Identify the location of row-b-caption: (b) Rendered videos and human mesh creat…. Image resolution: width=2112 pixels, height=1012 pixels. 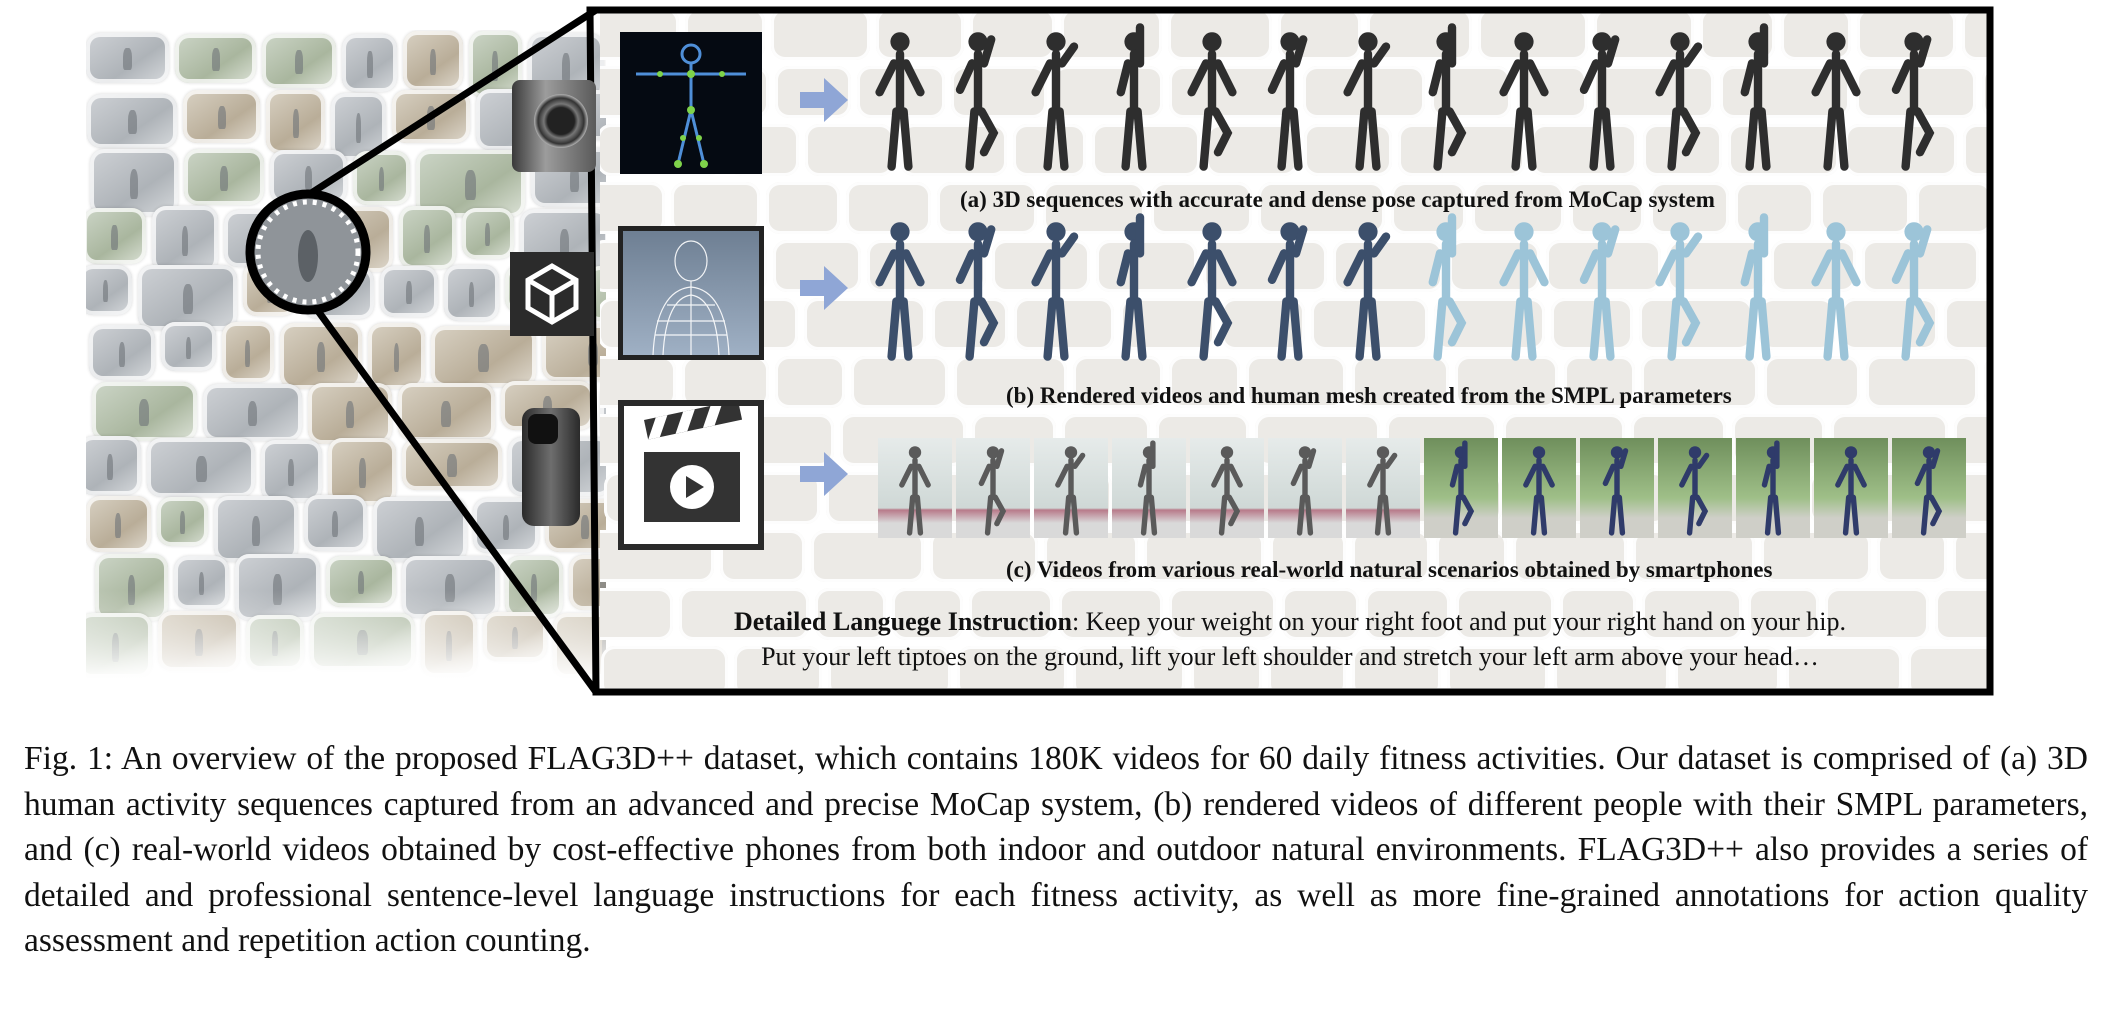
(1369, 395).